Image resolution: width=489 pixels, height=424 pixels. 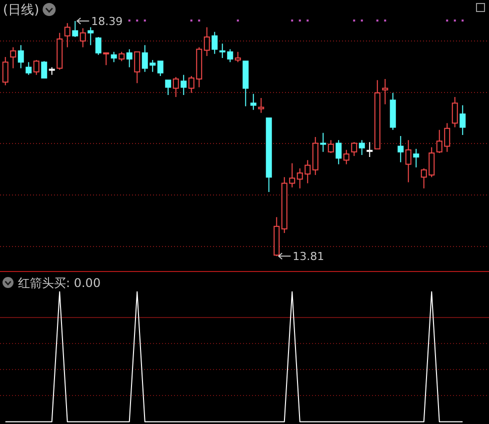 I want to click on title: (日线), so click(x=21, y=10).